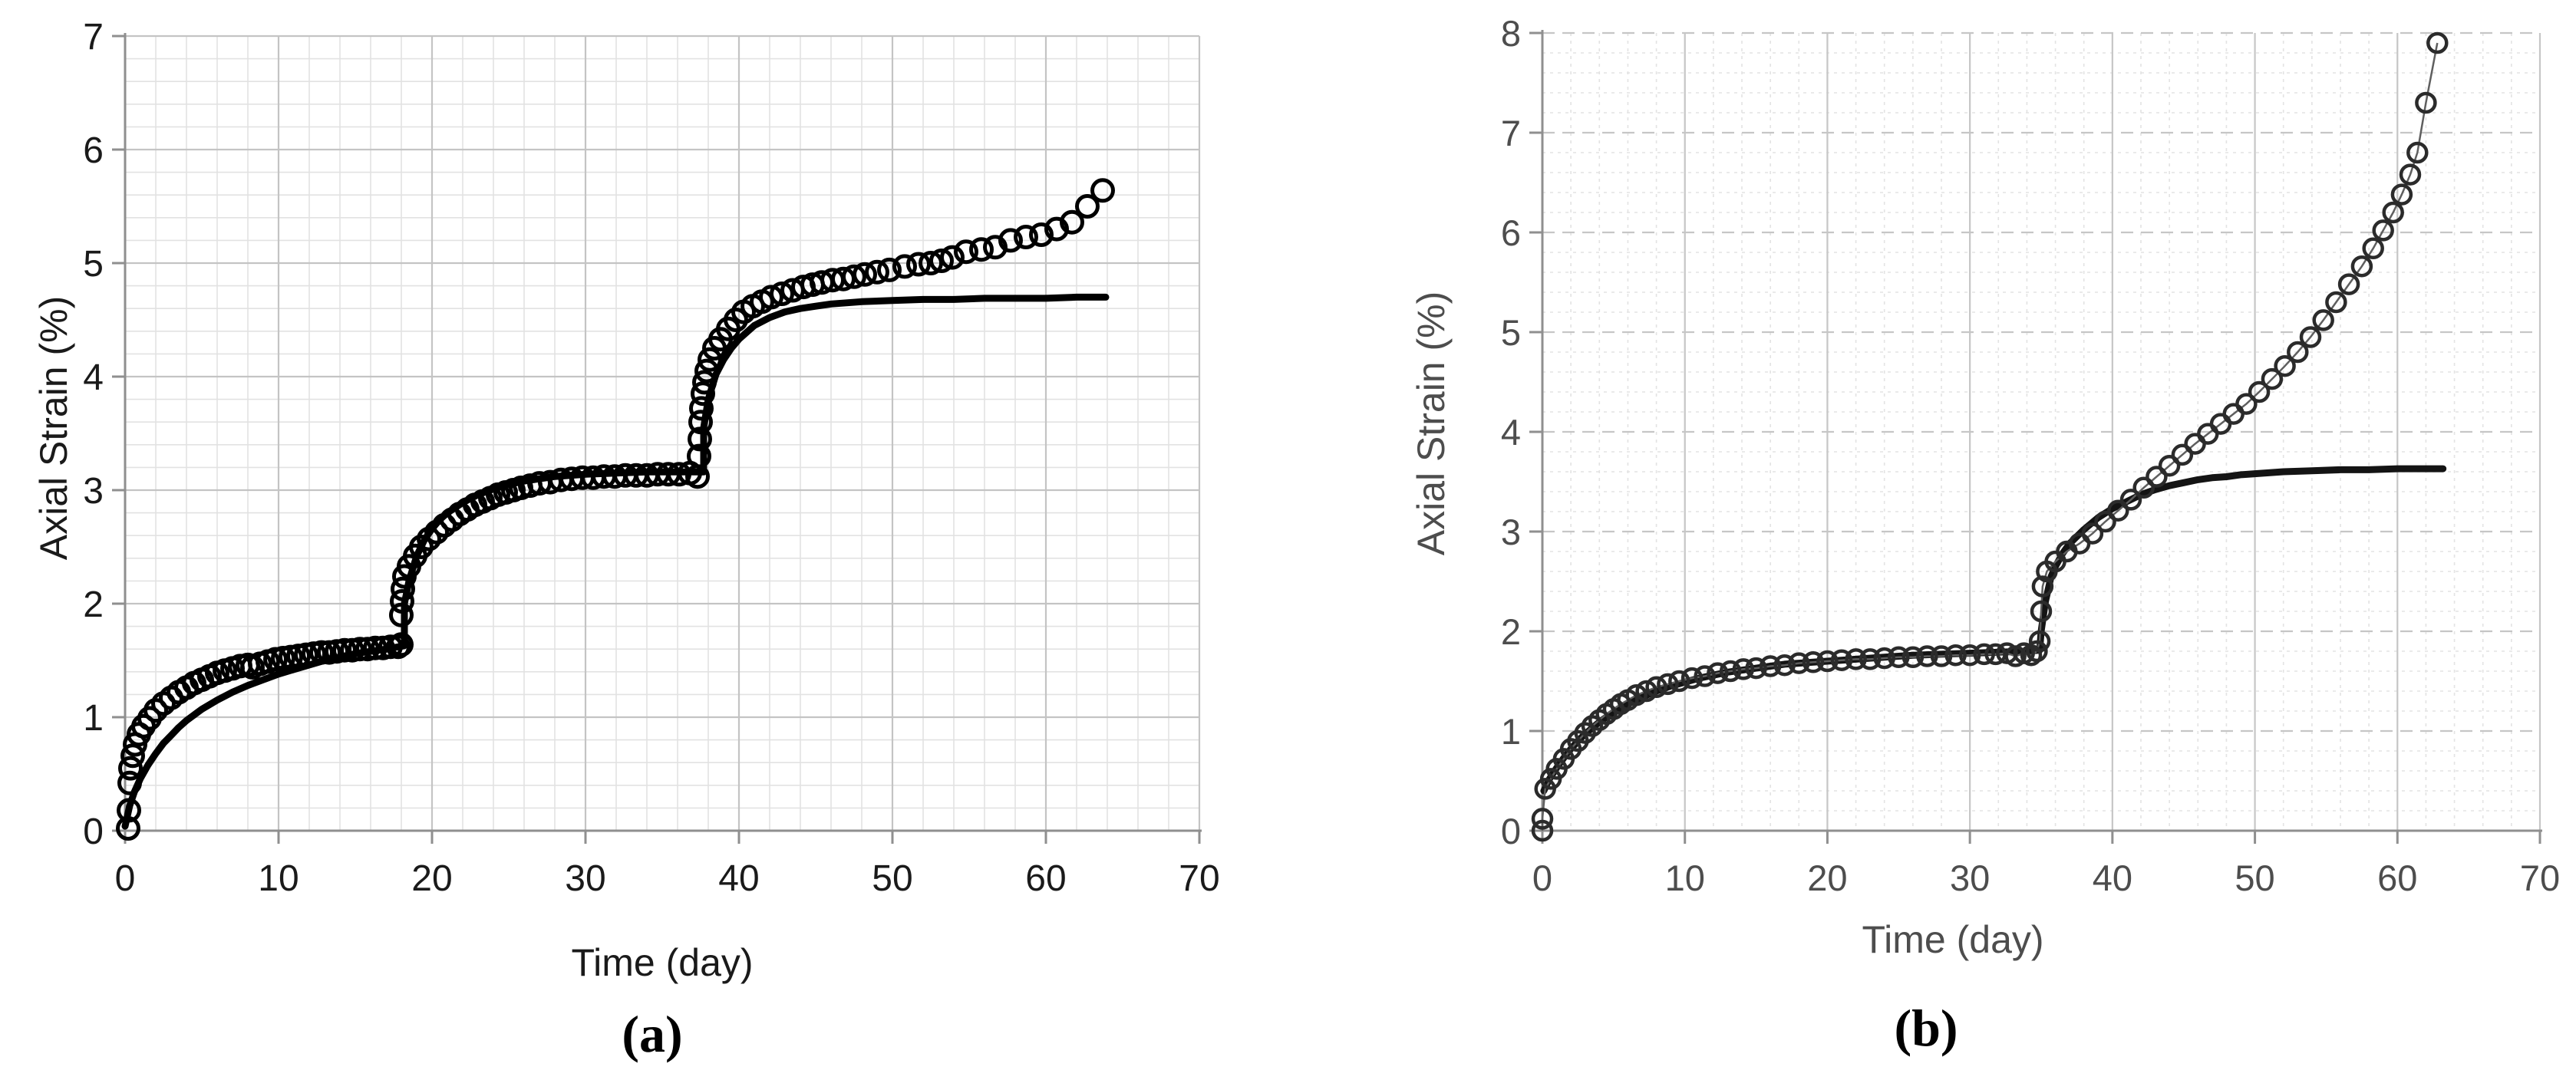  I want to click on y-tick-label: 7, so click(93, 38).